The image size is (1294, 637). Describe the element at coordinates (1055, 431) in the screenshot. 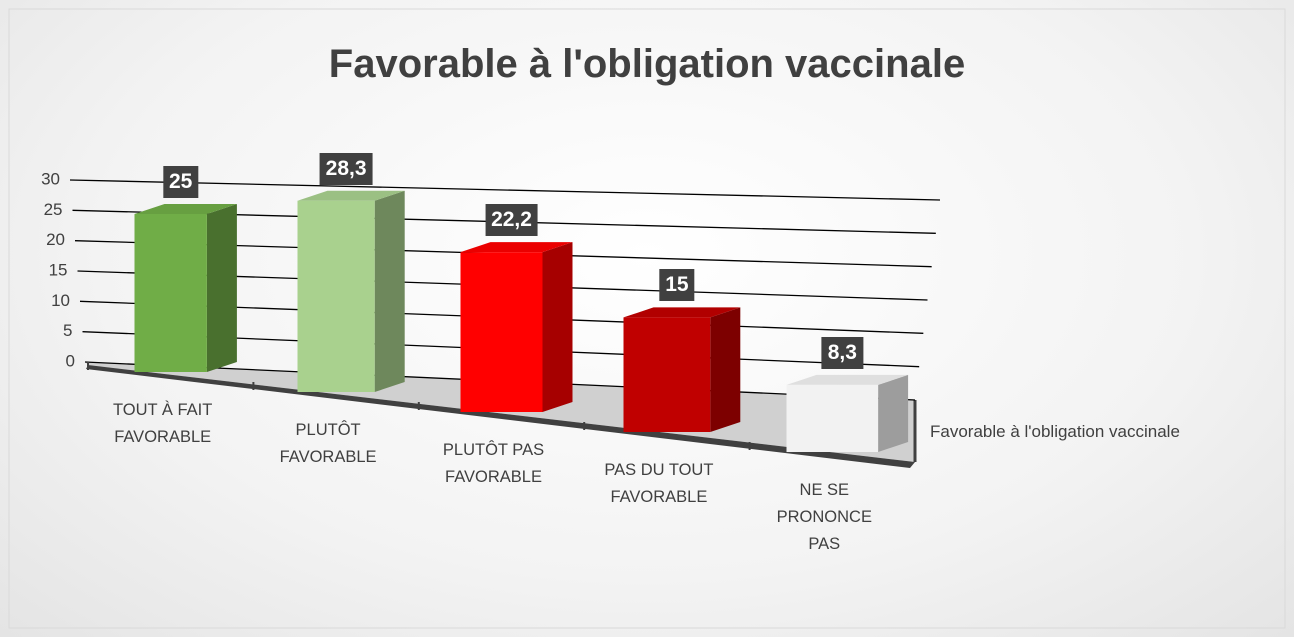

I see `depth-axis-label: Favorable à l'obligation vaccinale` at that location.